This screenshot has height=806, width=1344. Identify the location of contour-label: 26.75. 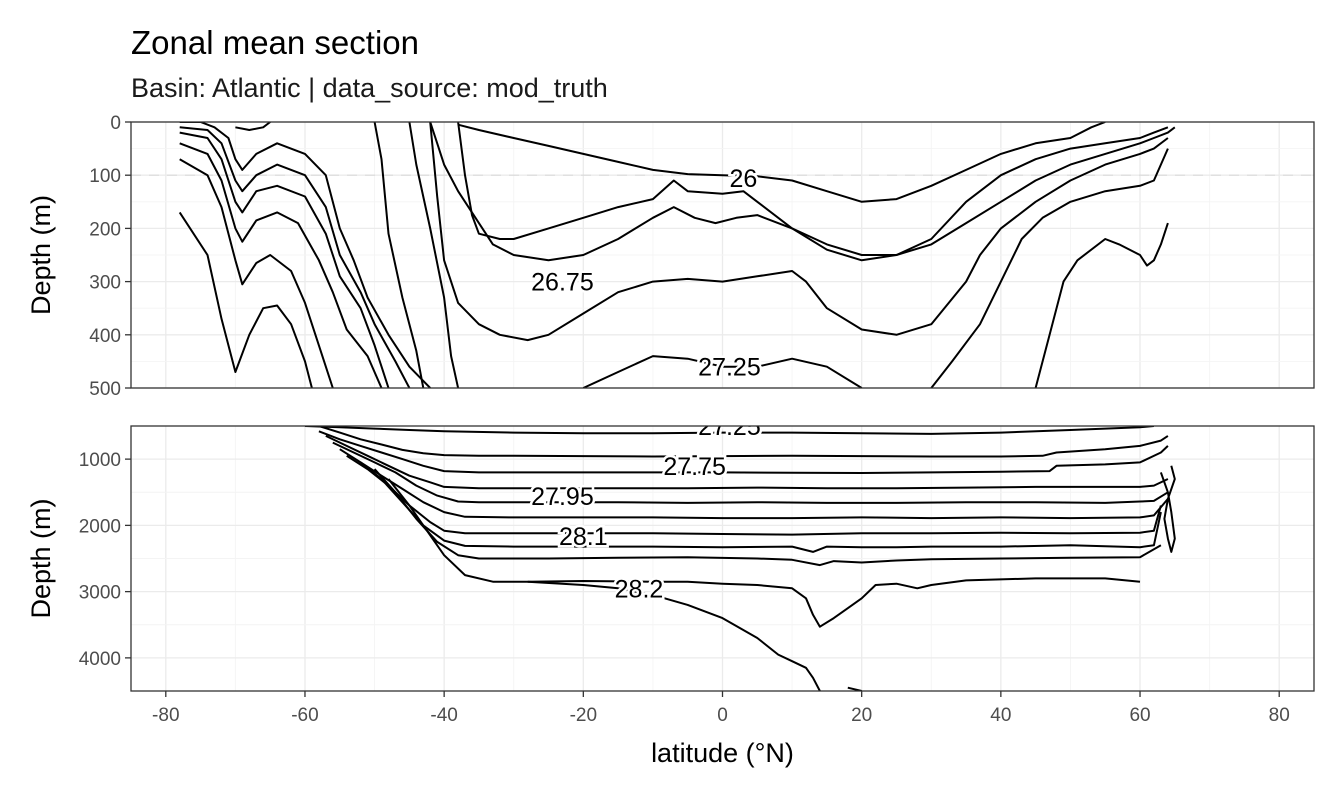
(562, 283).